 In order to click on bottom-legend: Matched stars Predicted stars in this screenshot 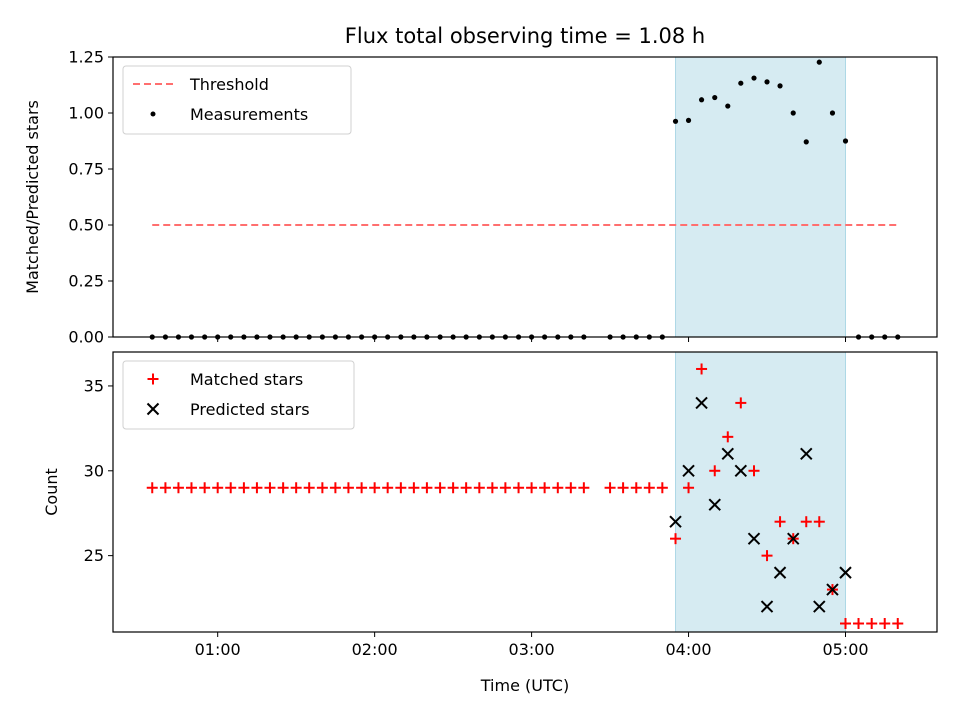, I will do `click(238, 395)`.